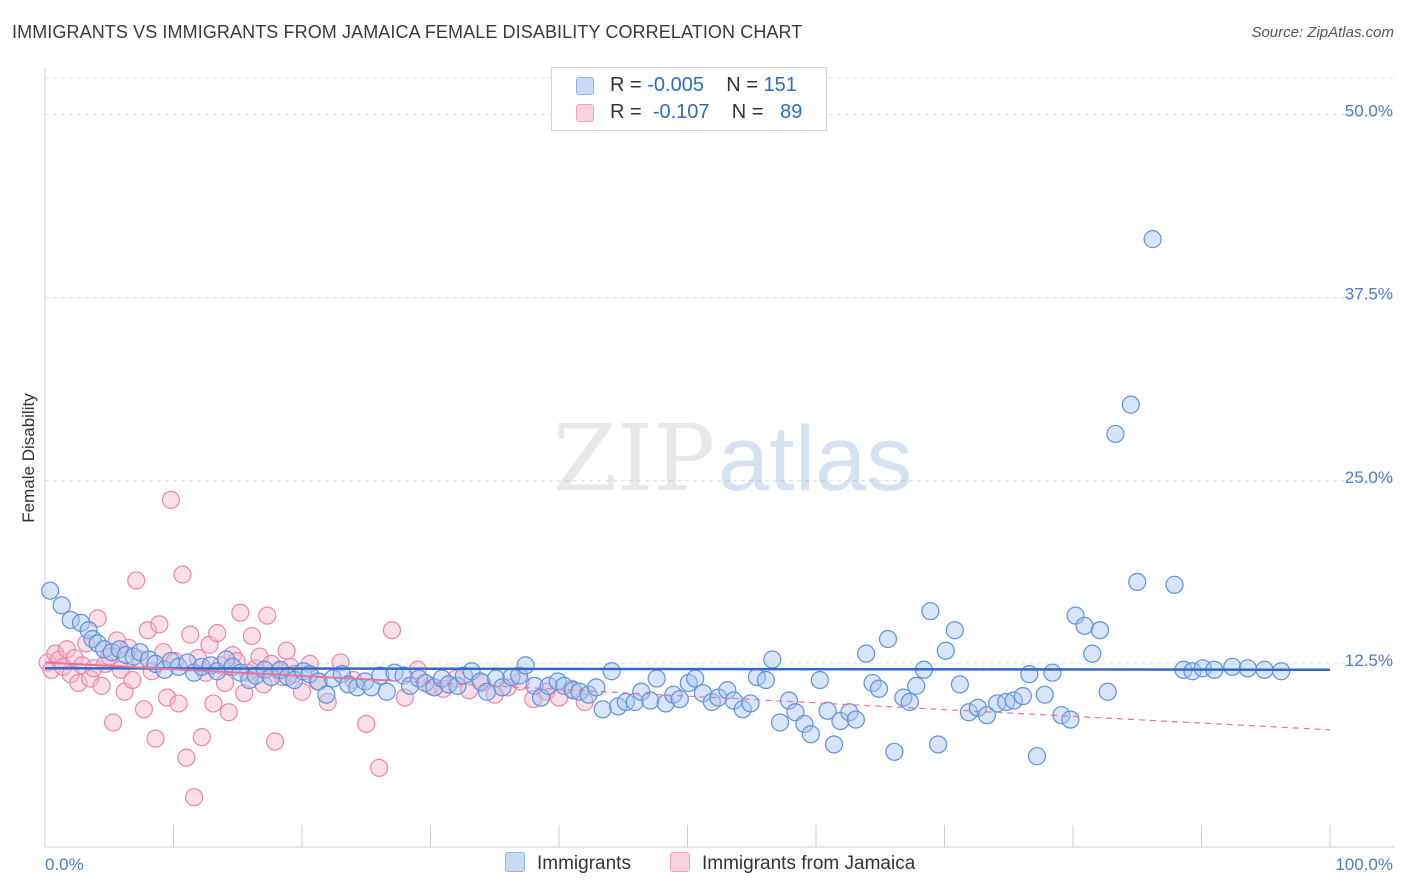 The height and width of the screenshot is (892, 1406). I want to click on y-tick-label: 50.0%, so click(1369, 111).